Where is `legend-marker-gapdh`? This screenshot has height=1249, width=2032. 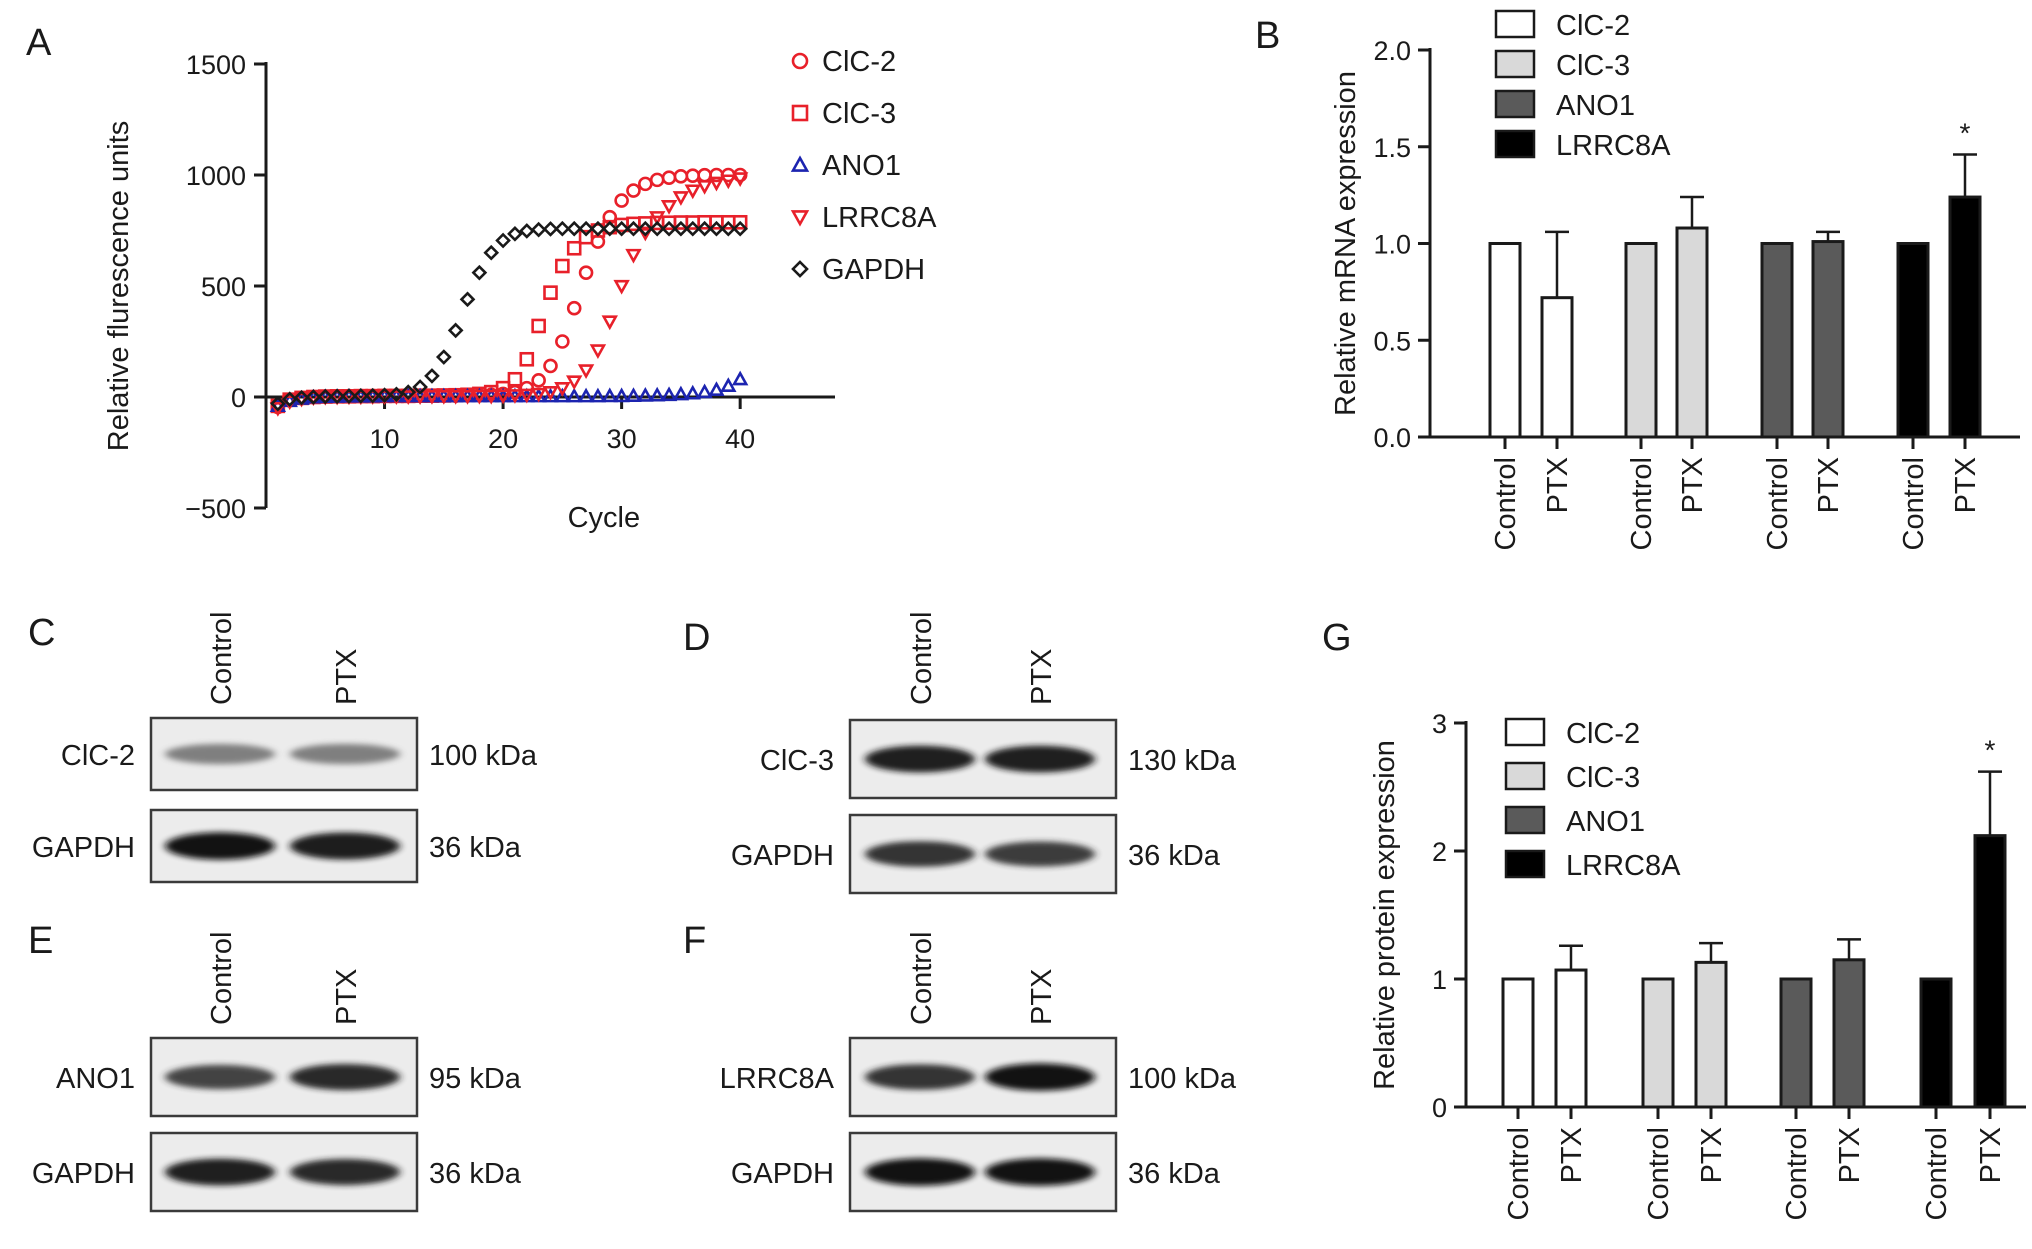
legend-marker-gapdh is located at coordinates (800, 269).